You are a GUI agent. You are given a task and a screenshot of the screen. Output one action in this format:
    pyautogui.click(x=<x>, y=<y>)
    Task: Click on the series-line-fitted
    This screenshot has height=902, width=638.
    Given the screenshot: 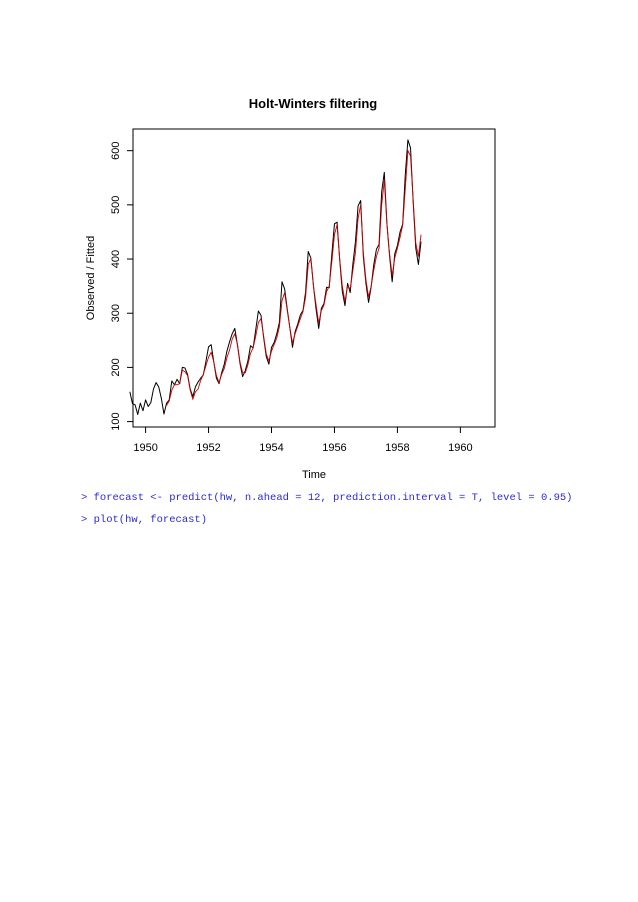 What is the action you would take?
    pyautogui.click(x=294, y=278)
    